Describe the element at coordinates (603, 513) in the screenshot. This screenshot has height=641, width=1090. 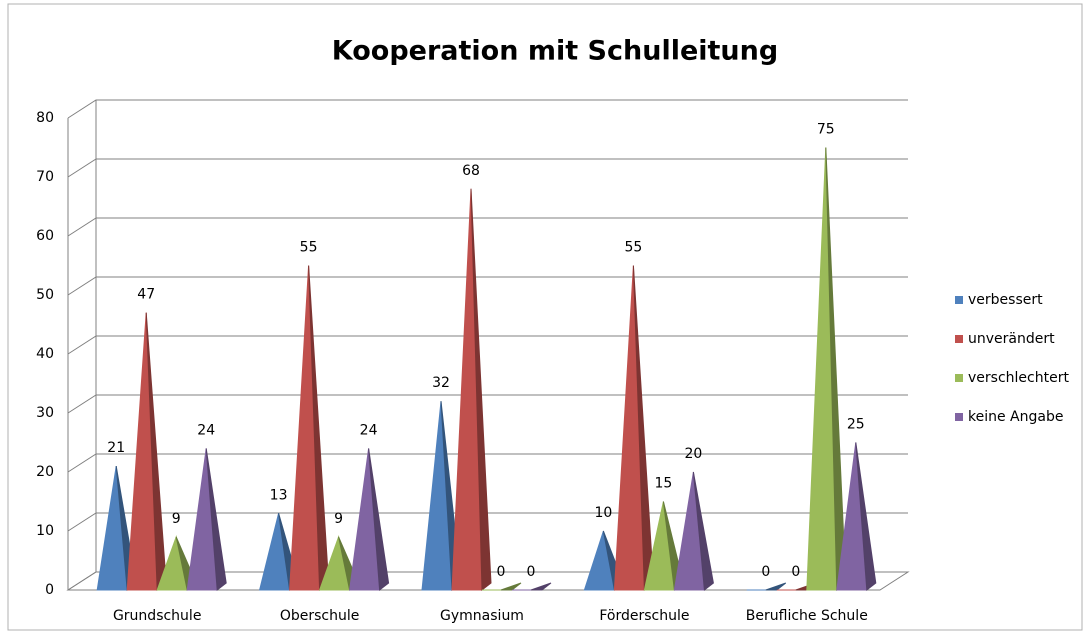
I see `value-label: 10` at that location.